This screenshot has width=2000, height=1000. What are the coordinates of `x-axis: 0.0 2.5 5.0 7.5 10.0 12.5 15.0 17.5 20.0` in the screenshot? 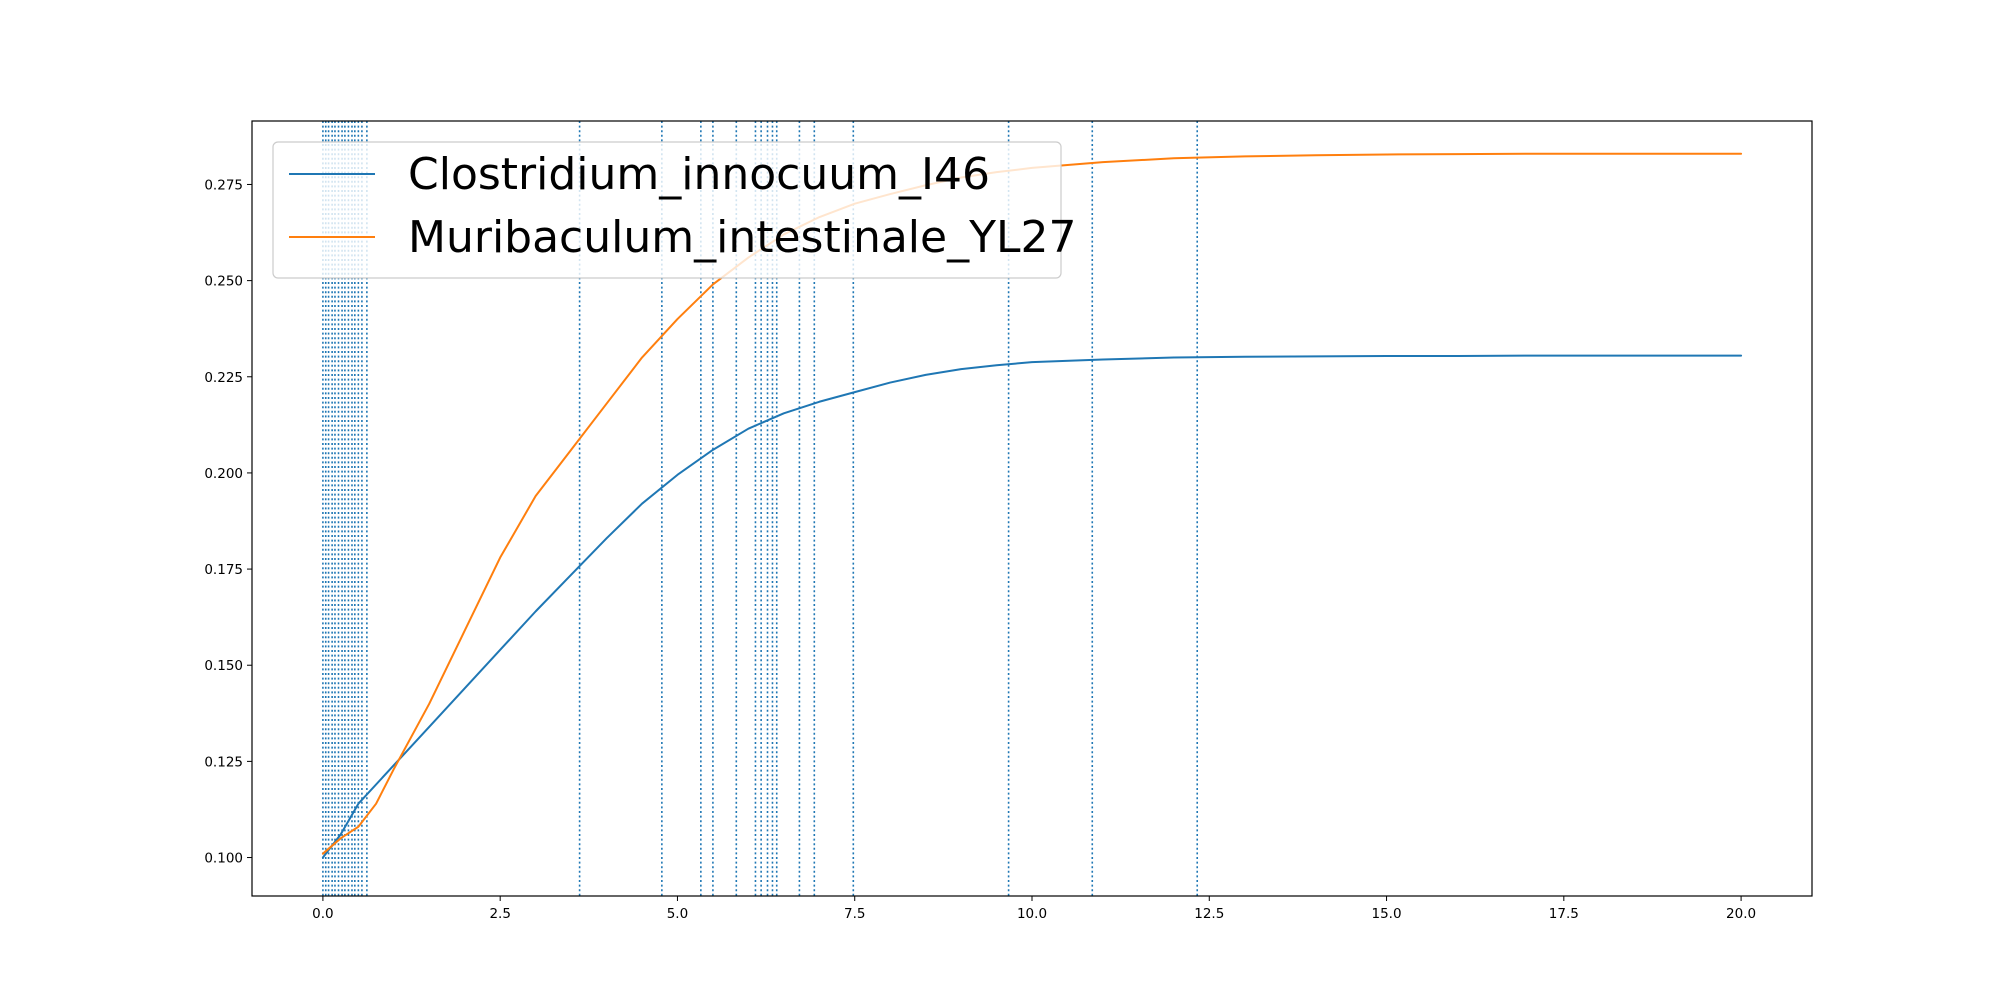 It's located at (1034, 909).